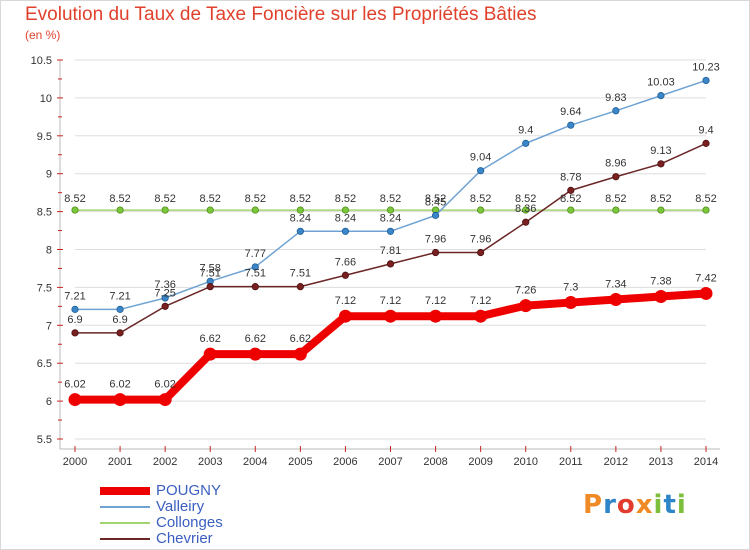 The width and height of the screenshot is (750, 550). I want to click on y-tick-label: 7, so click(49, 326).